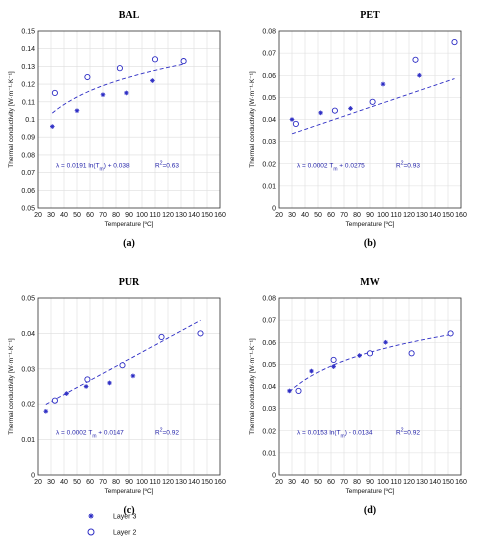 The height and width of the screenshot is (550, 485). What do you see at coordinates (269, 299) in the screenshot?
I see `y-tick-label: 0.08` at bounding box center [269, 299].